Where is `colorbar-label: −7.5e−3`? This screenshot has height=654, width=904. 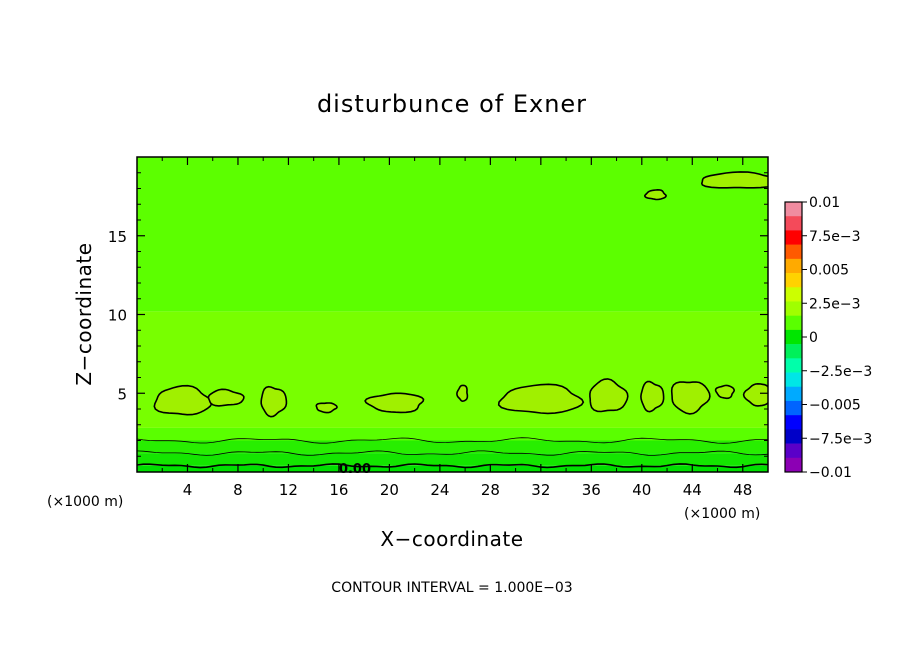
colorbar-label: −7.5e−3 is located at coordinates (840, 439).